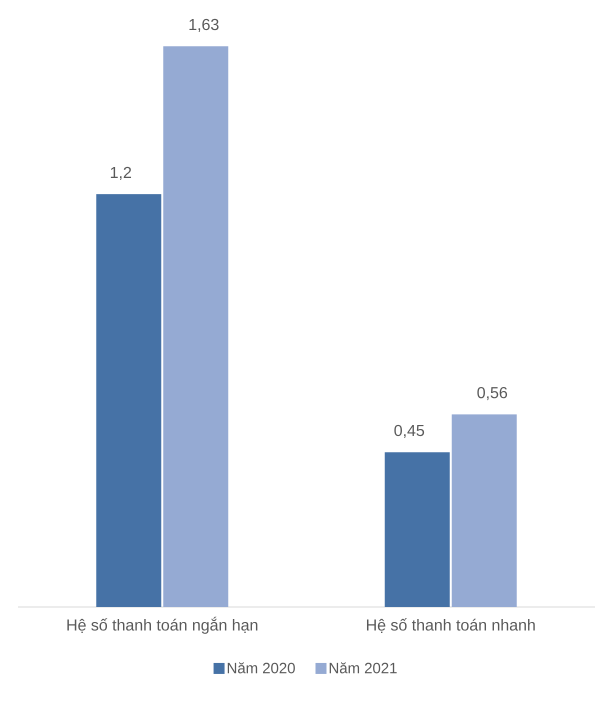  I want to click on data-label: 1,63, so click(204, 25).